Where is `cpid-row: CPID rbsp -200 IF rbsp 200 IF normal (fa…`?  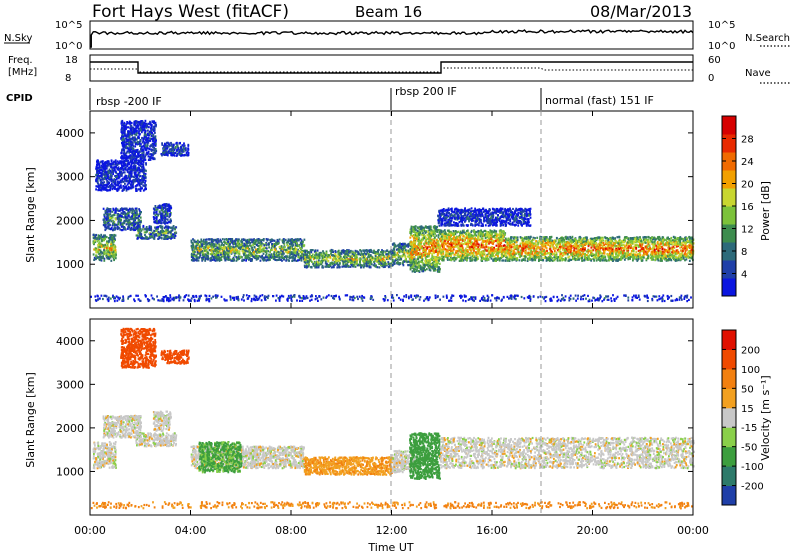
cpid-row: CPID rbsp -200 IF rbsp 200 IF normal (fa… is located at coordinates (330, 97).